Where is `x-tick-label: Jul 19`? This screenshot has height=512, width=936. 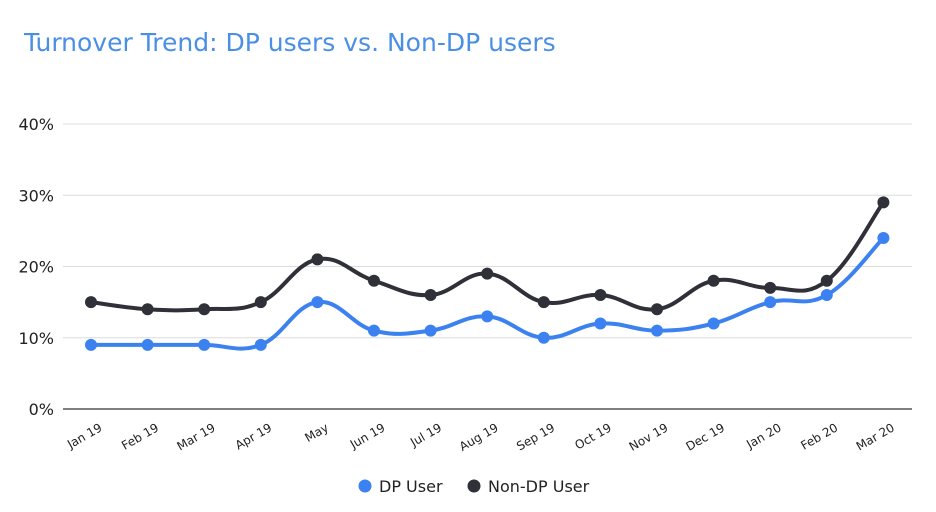 x-tick-label: Jul 19 is located at coordinates (425, 434).